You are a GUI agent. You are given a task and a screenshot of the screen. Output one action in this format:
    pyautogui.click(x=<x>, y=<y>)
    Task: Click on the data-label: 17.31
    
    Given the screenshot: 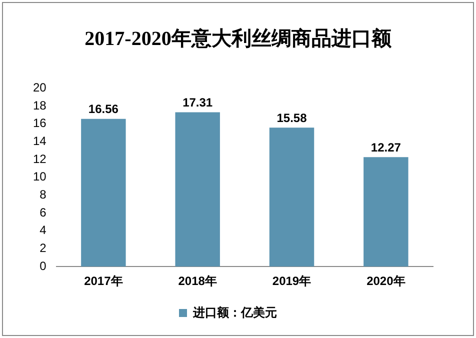 What is the action you would take?
    pyautogui.click(x=197, y=103)
    